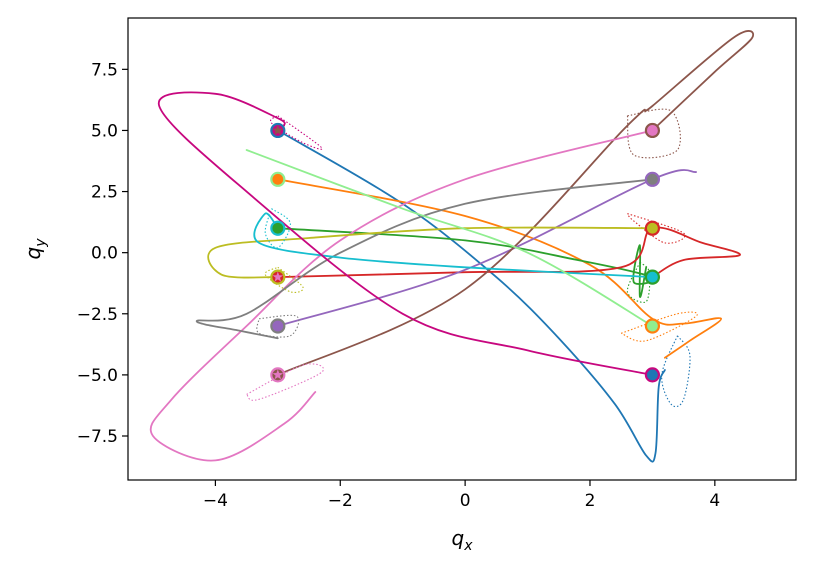 The width and height of the screenshot is (822, 576). Describe the element at coordinates (285, 382) in the screenshot. I see `trajectory-7-dotted-orbit` at that location.